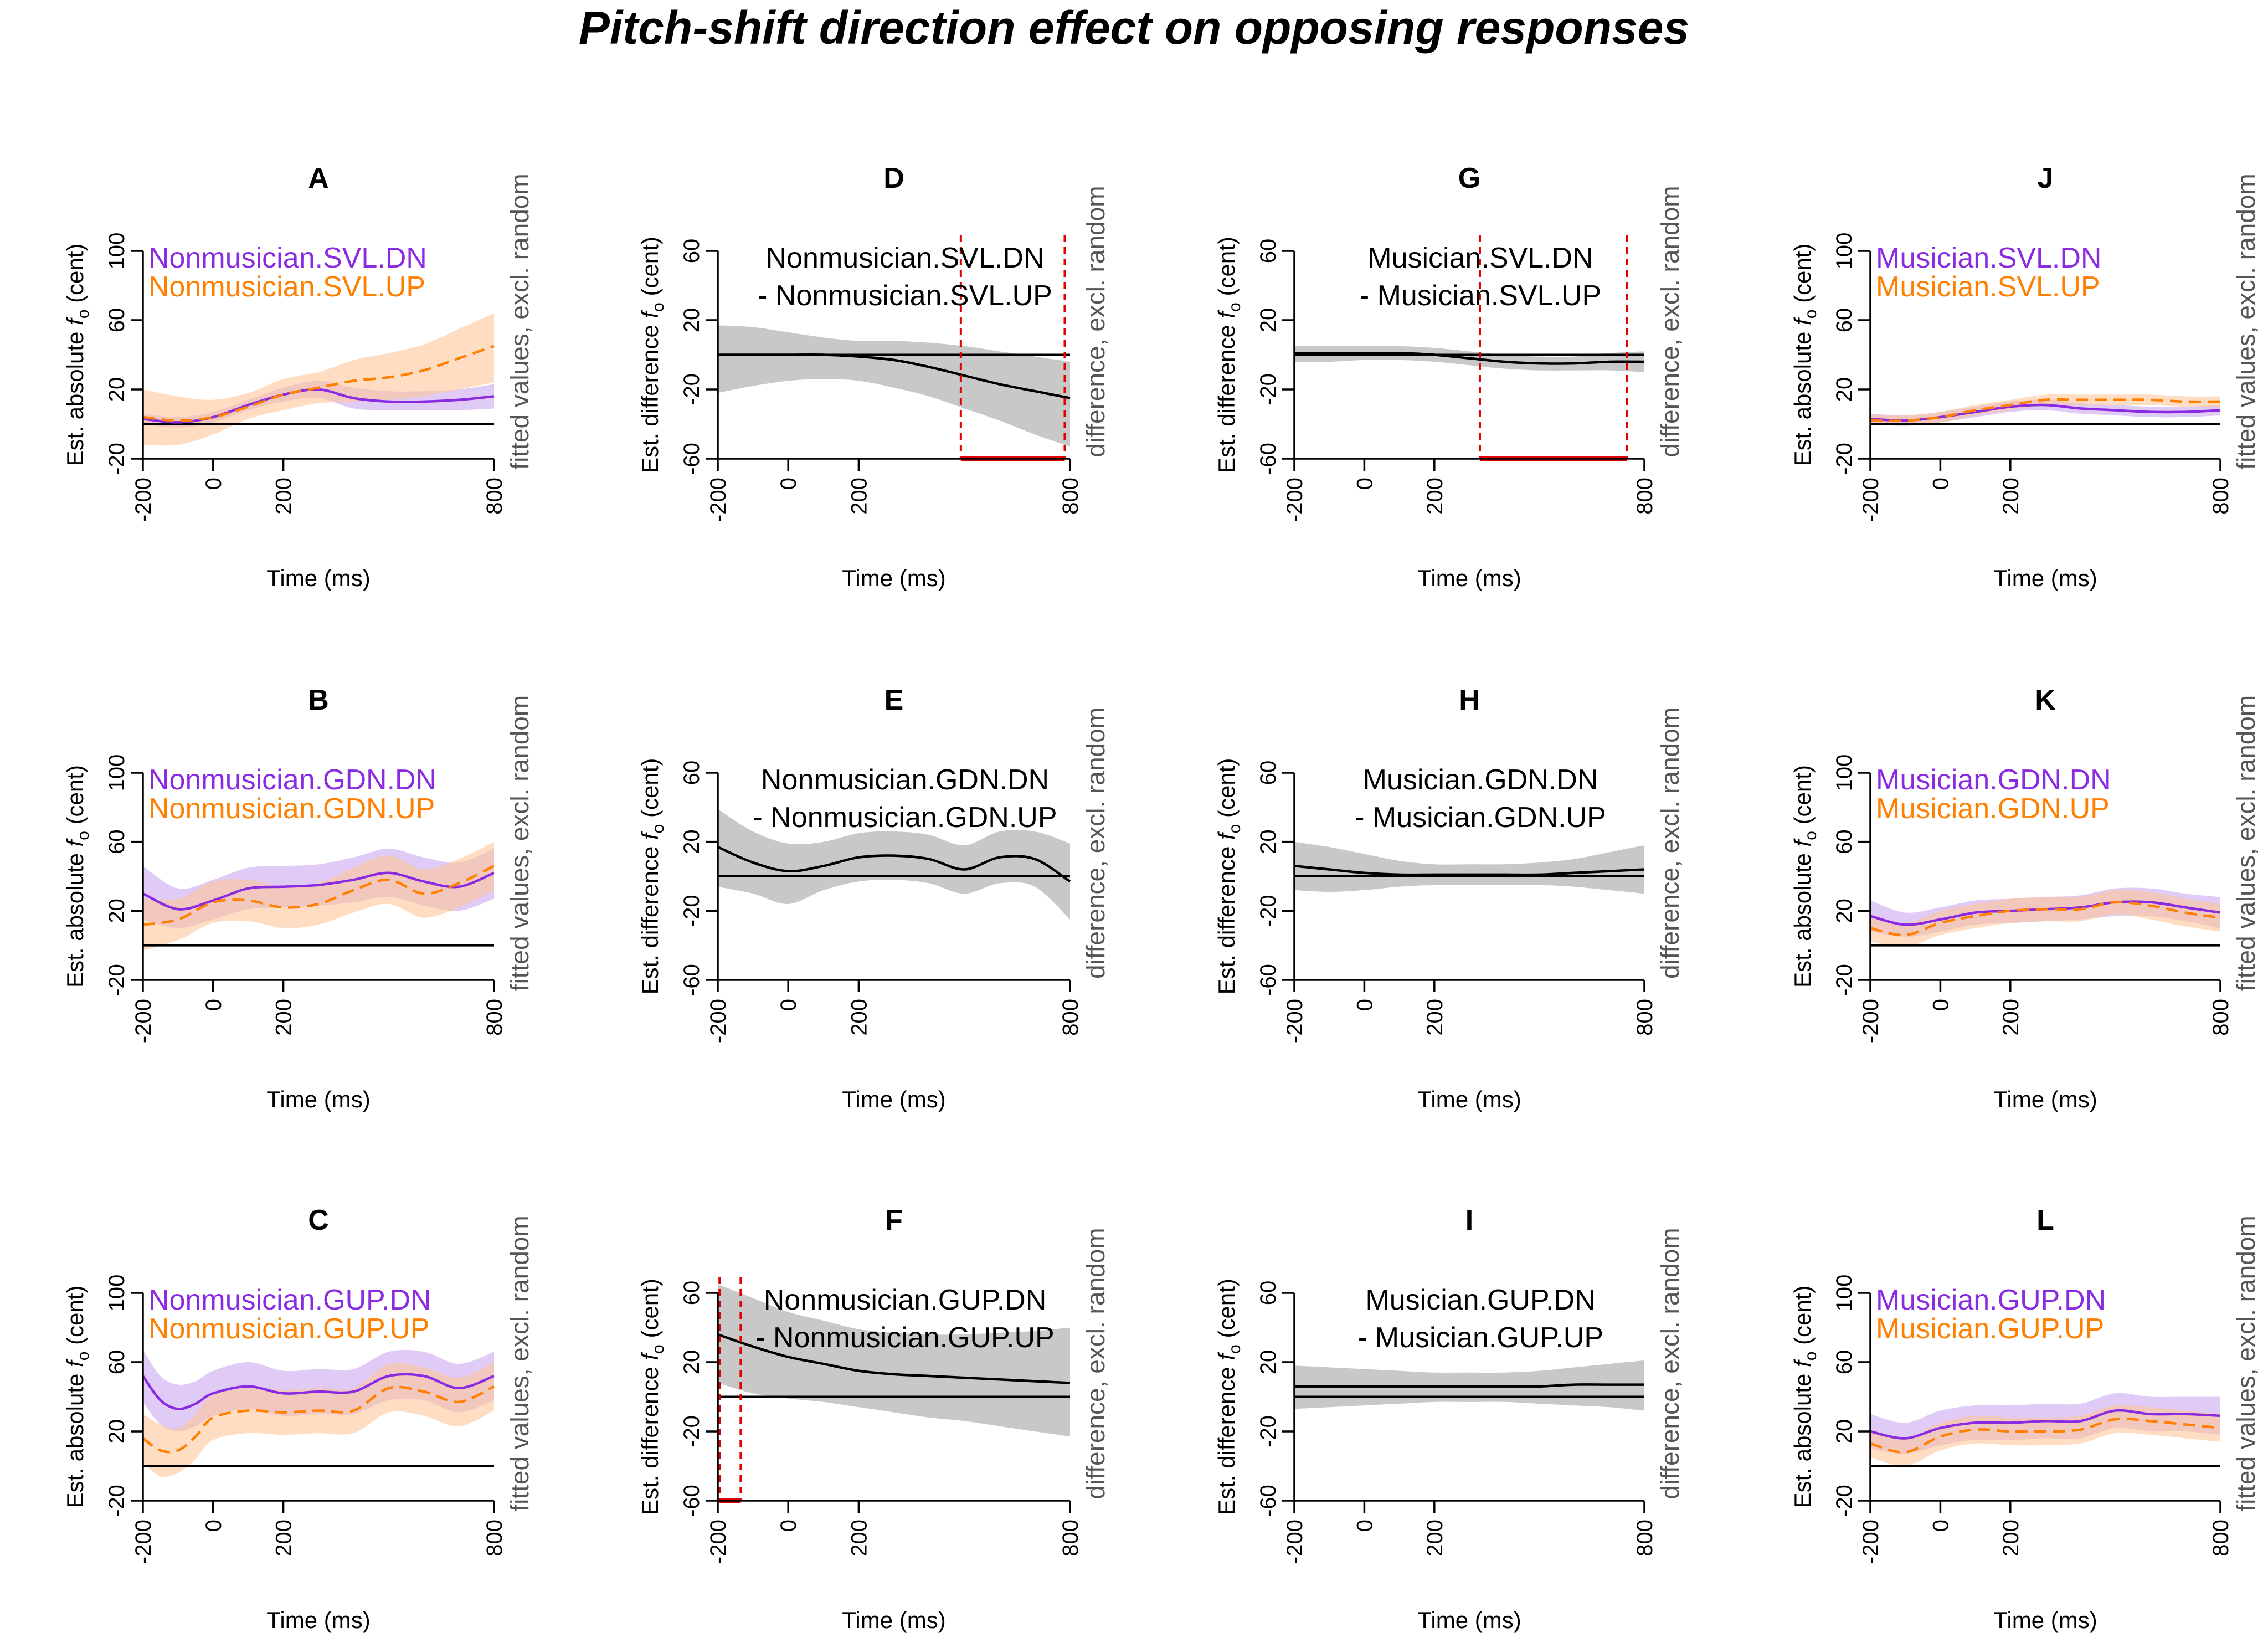 This screenshot has height=1643, width=2268. What do you see at coordinates (143, 500) in the screenshot?
I see `x-tick-label-A: -200` at bounding box center [143, 500].